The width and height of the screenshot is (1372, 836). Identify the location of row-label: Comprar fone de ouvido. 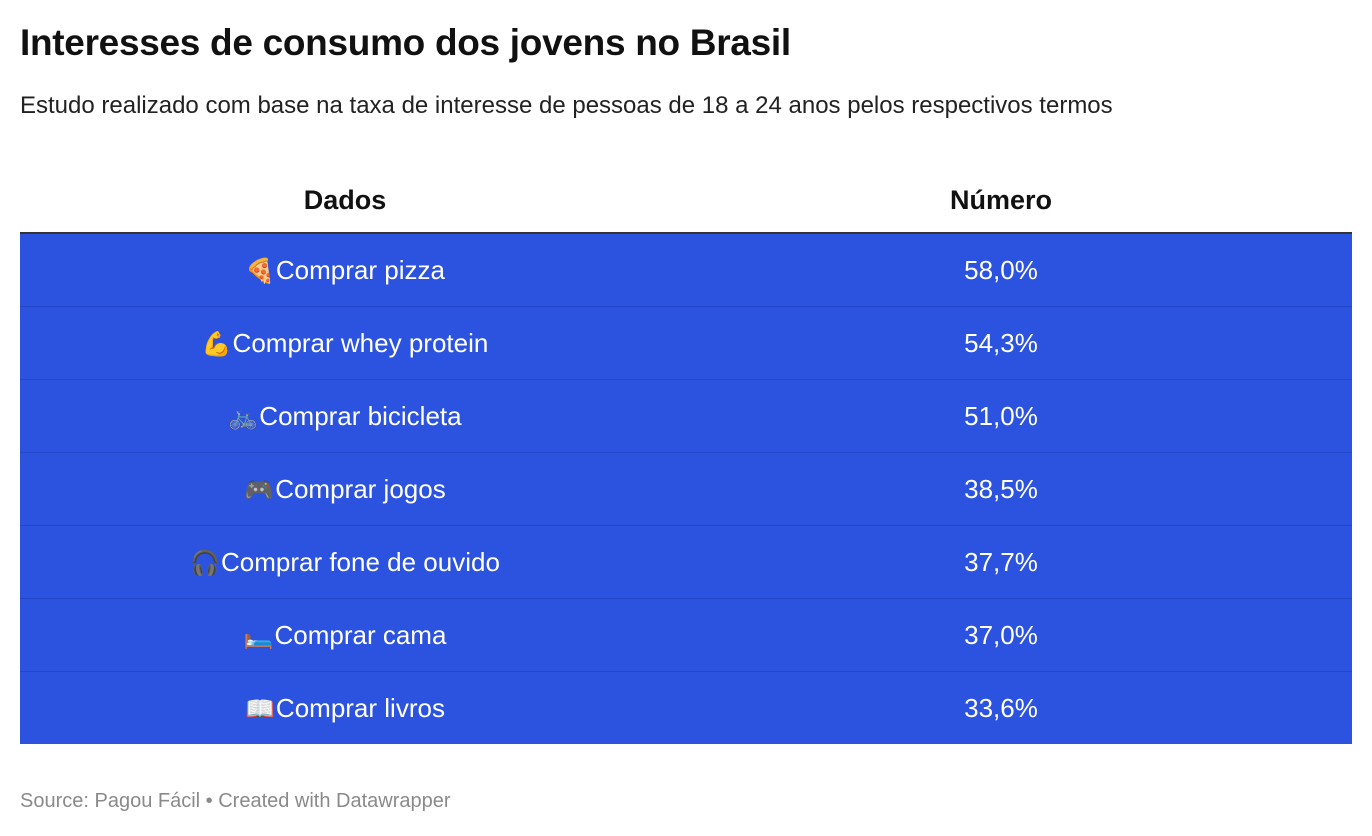
(360, 561).